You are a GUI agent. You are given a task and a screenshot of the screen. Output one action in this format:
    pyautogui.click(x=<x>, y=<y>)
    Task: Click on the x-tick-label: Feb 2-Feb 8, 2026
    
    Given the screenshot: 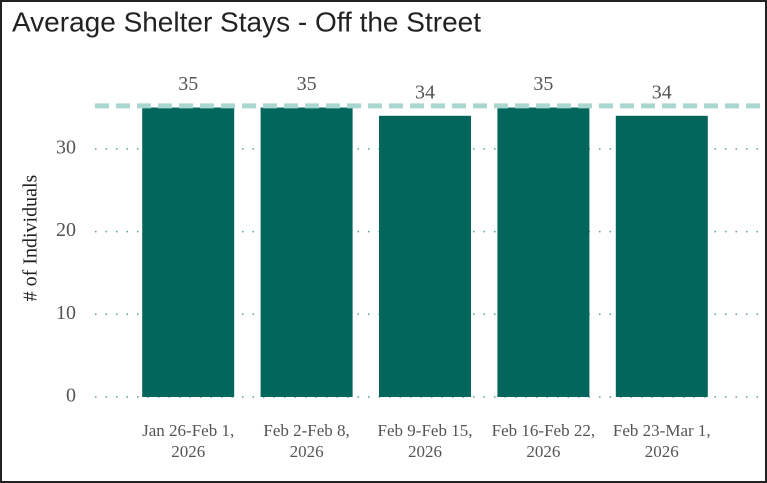 What is the action you would take?
    pyautogui.click(x=306, y=441)
    